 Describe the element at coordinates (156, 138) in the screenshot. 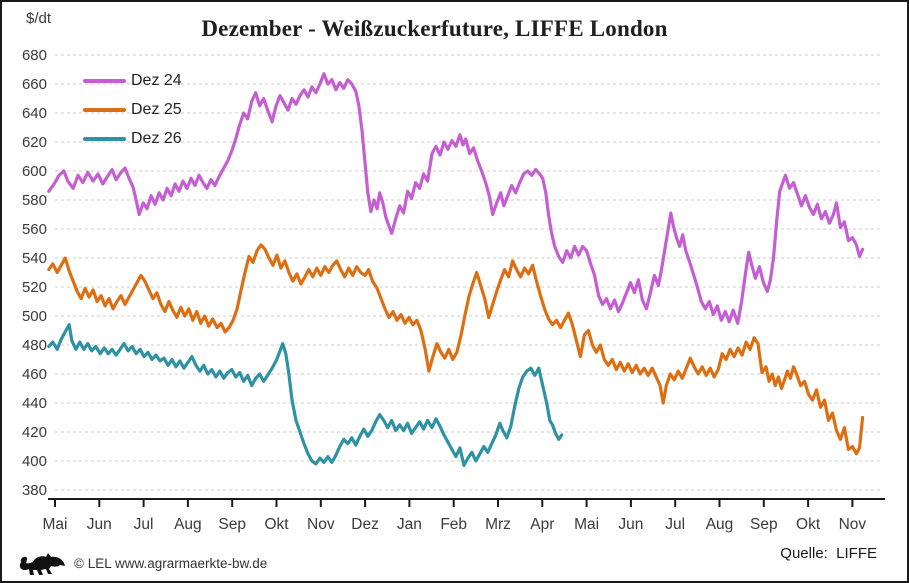

I see `legend-label-dez26: Dez 26` at that location.